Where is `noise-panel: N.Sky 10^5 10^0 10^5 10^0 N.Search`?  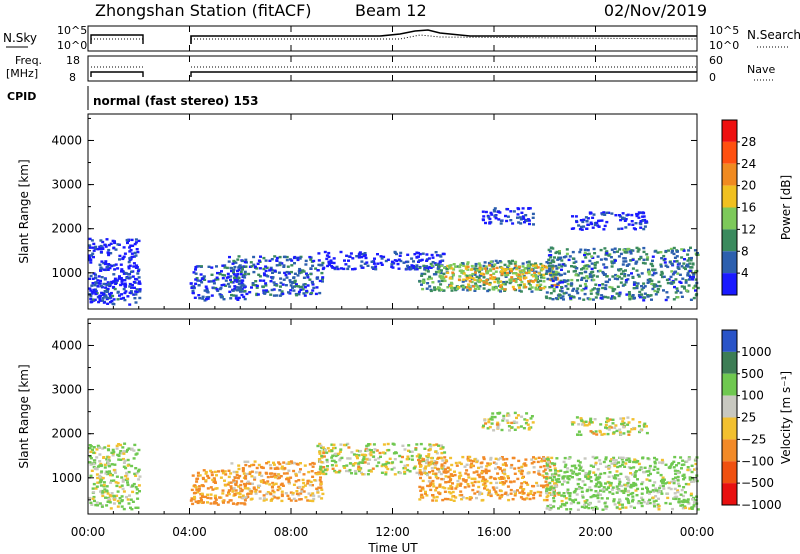 noise-panel: N.Sky 10^5 10^0 10^5 10^0 N.Search is located at coordinates (401, 38).